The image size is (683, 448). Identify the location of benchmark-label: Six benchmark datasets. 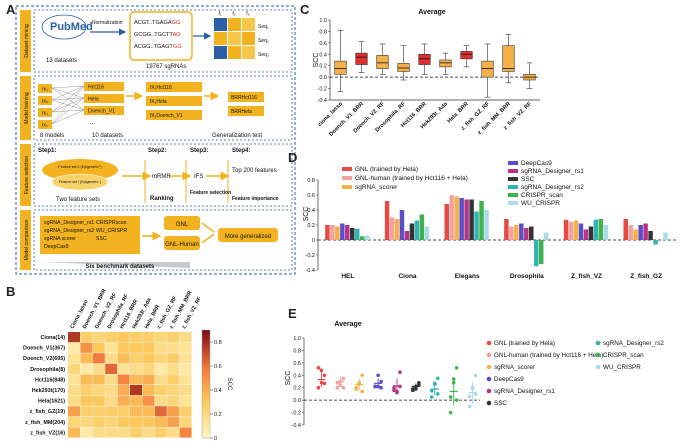
(120, 267).